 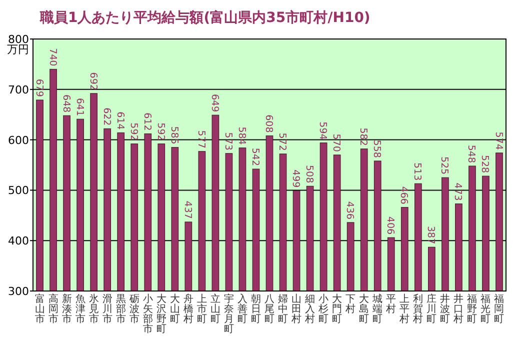 What do you see at coordinates (364, 309) in the screenshot?
I see `x-tick-label: 大島町` at bounding box center [364, 309].